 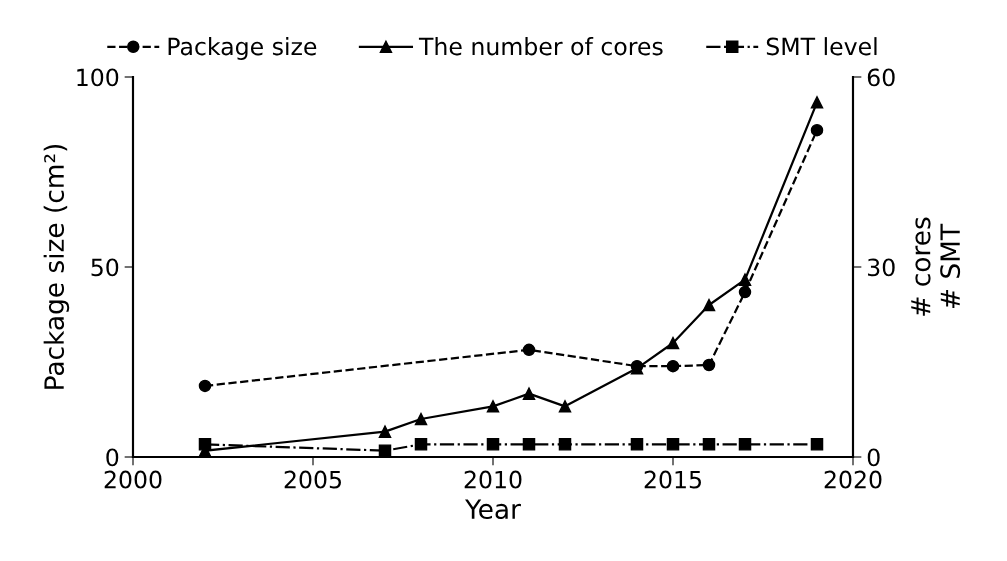 I want to click on y2-tick-label: 30, so click(x=881, y=267).